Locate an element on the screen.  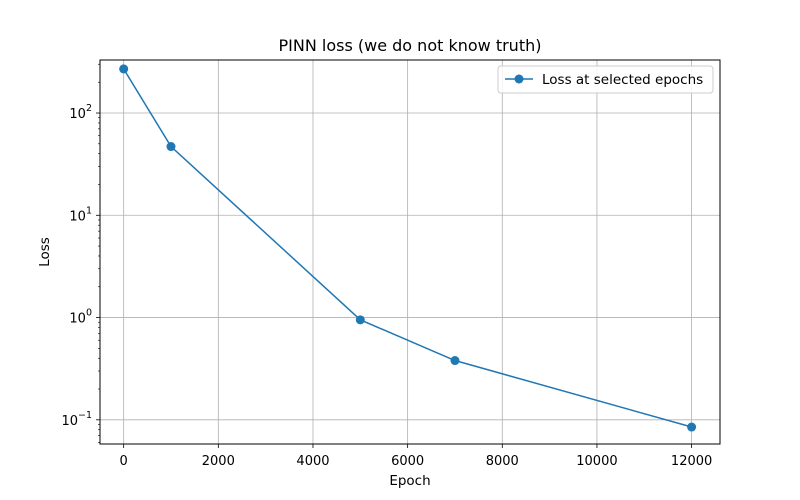
x-tick-label: 8000 is located at coordinates (502, 461).